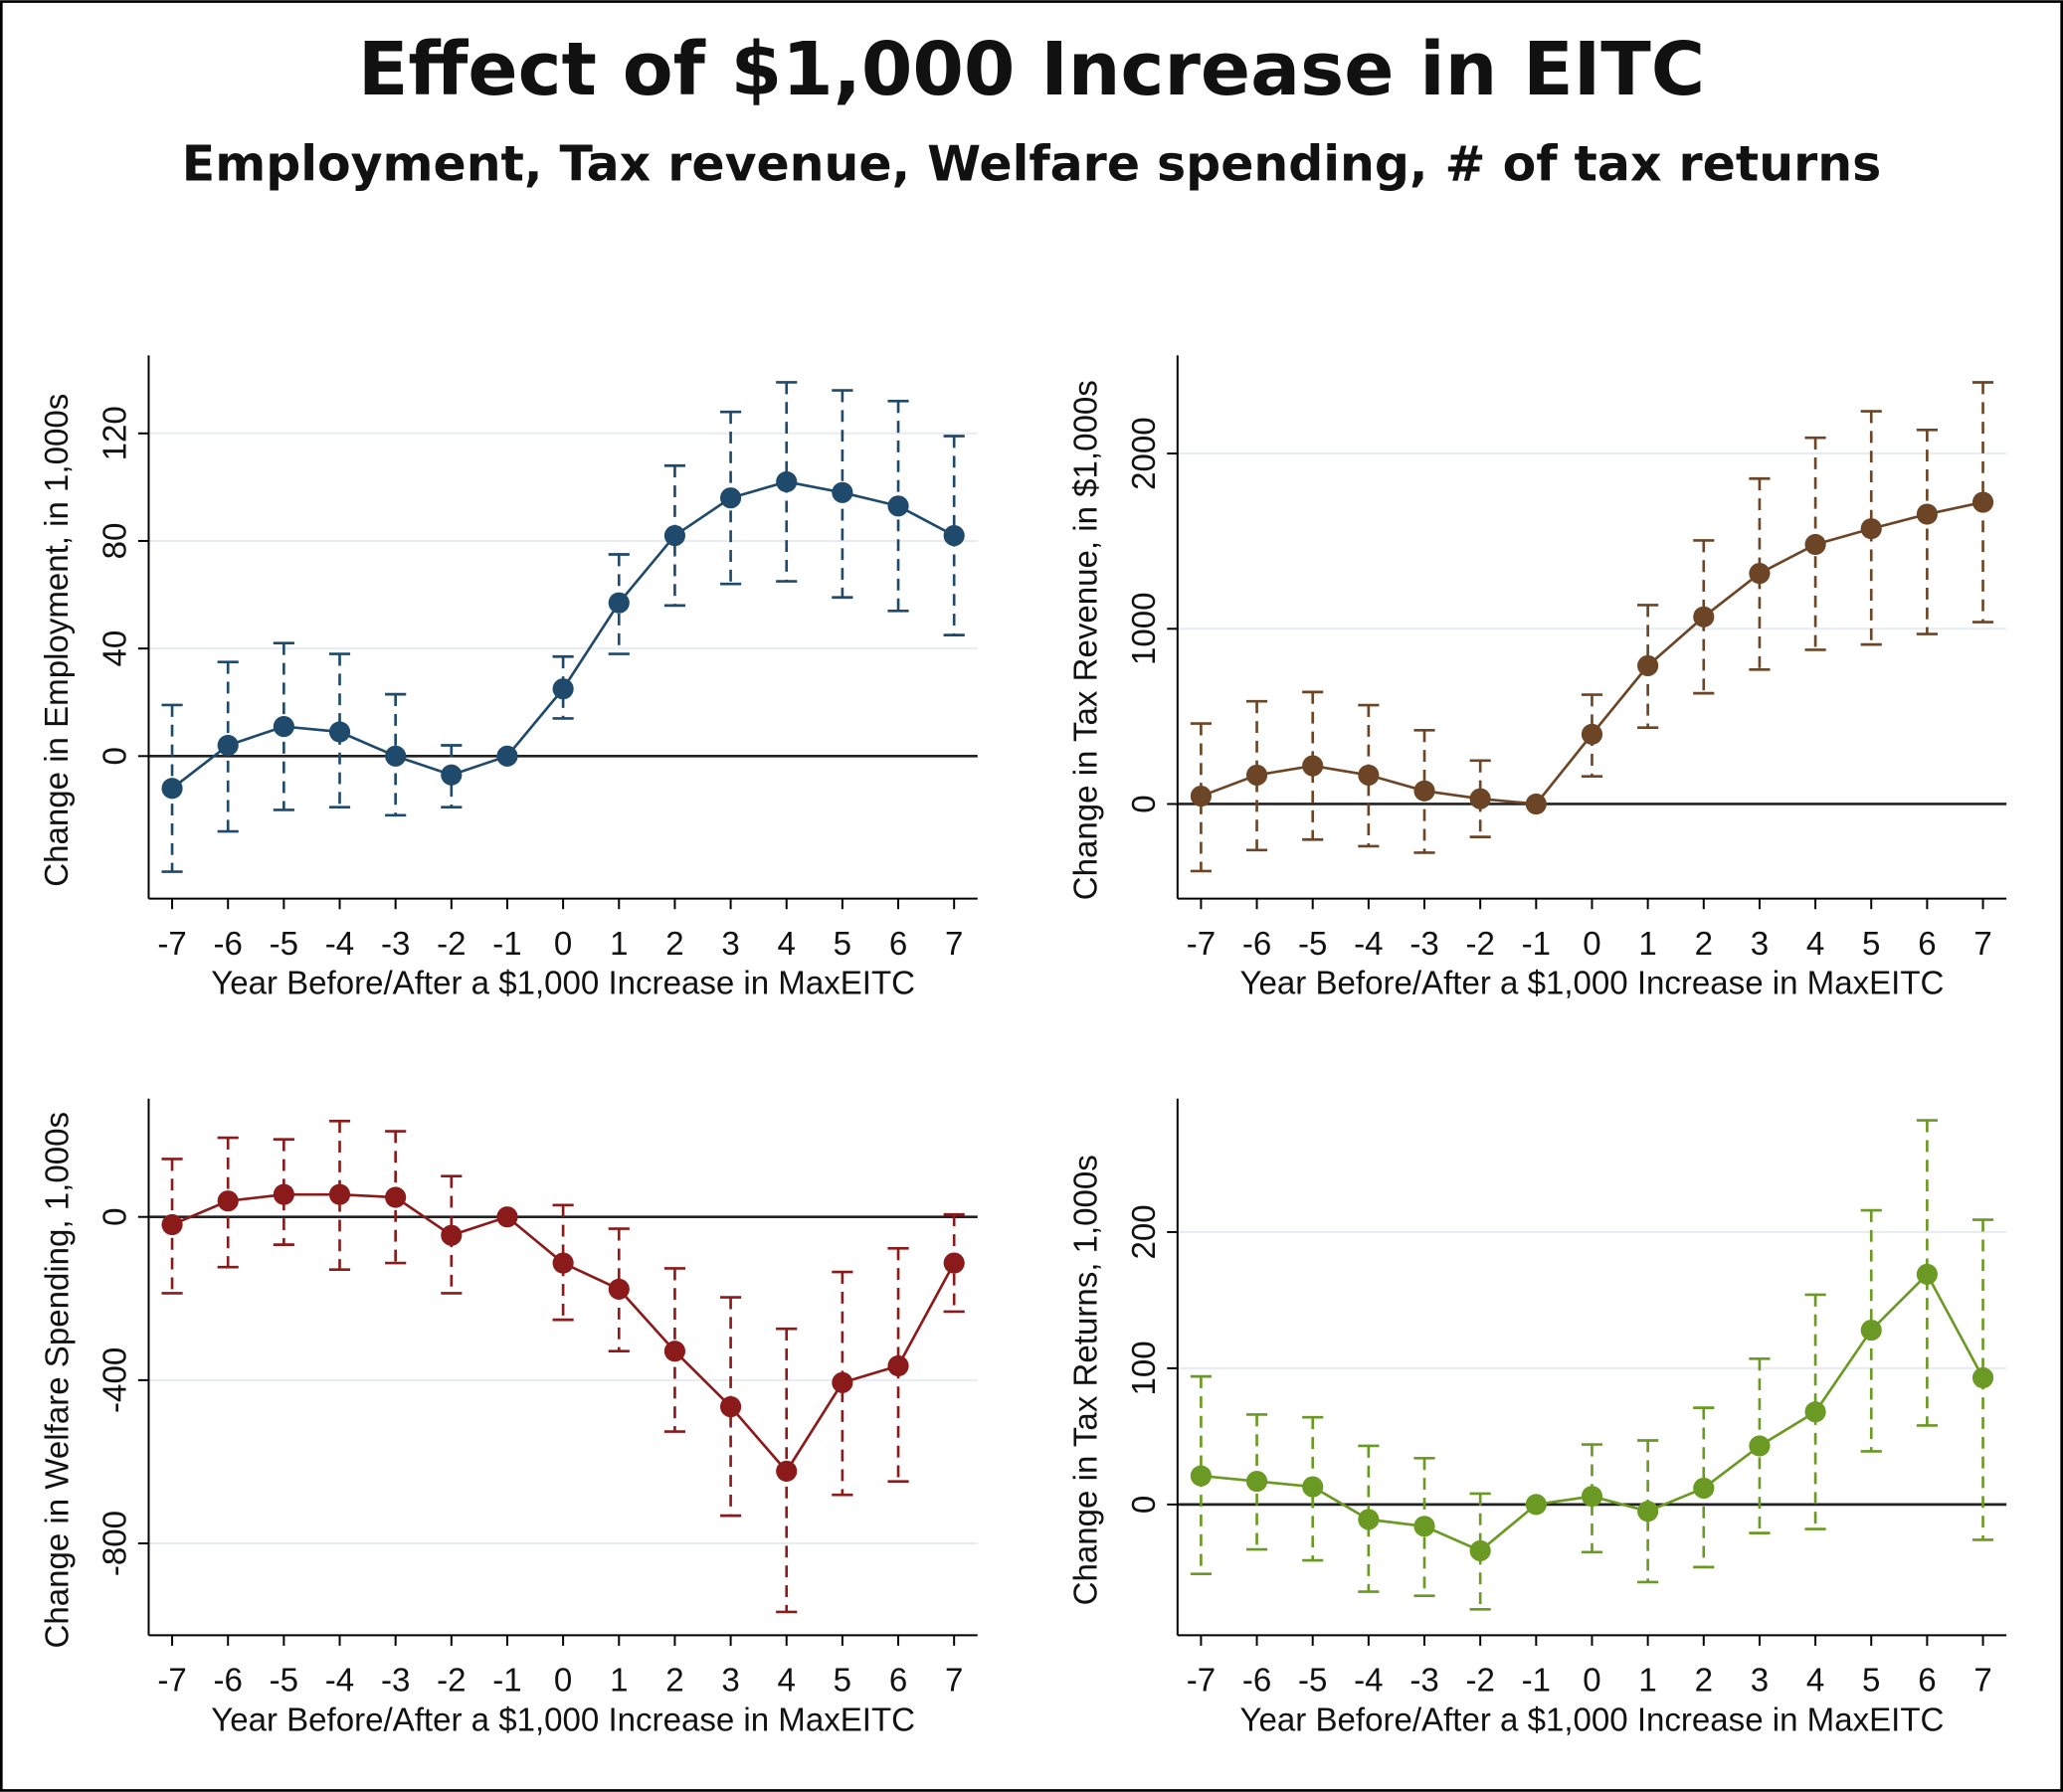  What do you see at coordinates (114, 1380) in the screenshot?
I see `y-tick-label: -400` at bounding box center [114, 1380].